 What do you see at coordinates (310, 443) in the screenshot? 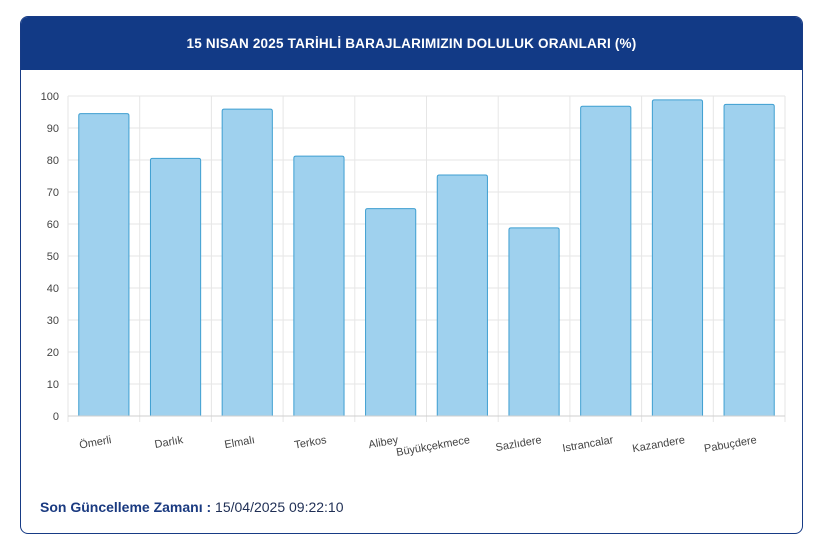
I see `x-tick-label: Terkos` at bounding box center [310, 443].